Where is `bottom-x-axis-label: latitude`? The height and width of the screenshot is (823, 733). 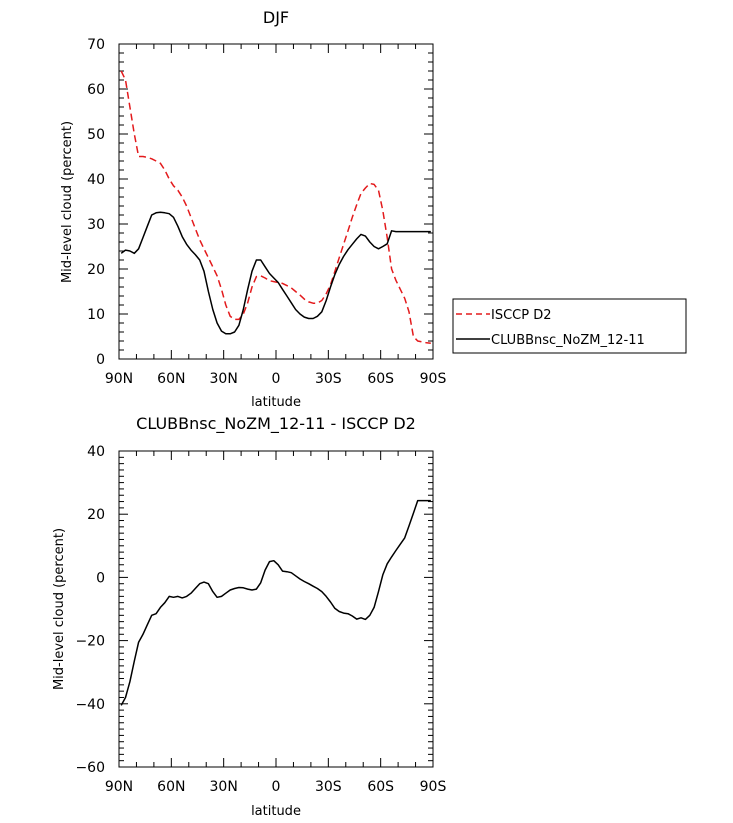 bottom-x-axis-label: latitude is located at coordinates (276, 811).